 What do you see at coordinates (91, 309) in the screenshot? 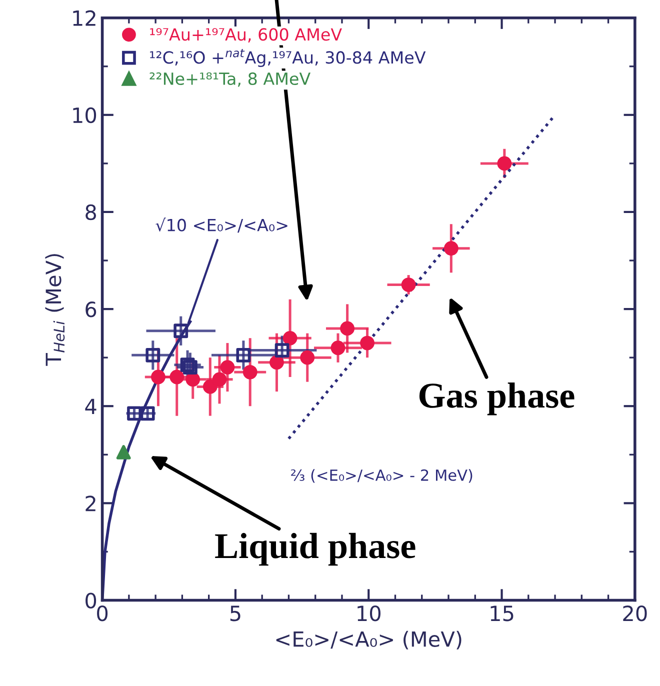
I see `y-tick-label: 6` at bounding box center [91, 309].